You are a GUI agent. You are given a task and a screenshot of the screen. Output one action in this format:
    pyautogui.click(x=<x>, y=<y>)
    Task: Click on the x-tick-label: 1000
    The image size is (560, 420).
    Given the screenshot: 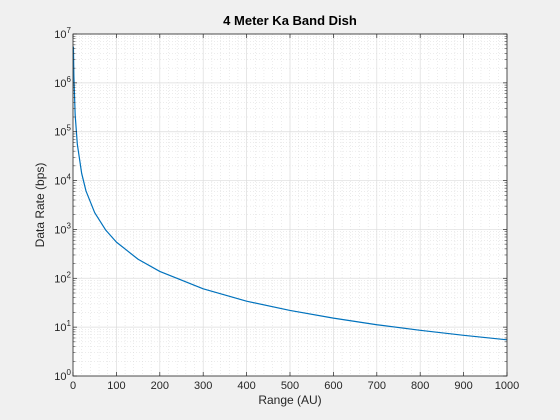 What is the action you would take?
    pyautogui.click(x=507, y=386)
    